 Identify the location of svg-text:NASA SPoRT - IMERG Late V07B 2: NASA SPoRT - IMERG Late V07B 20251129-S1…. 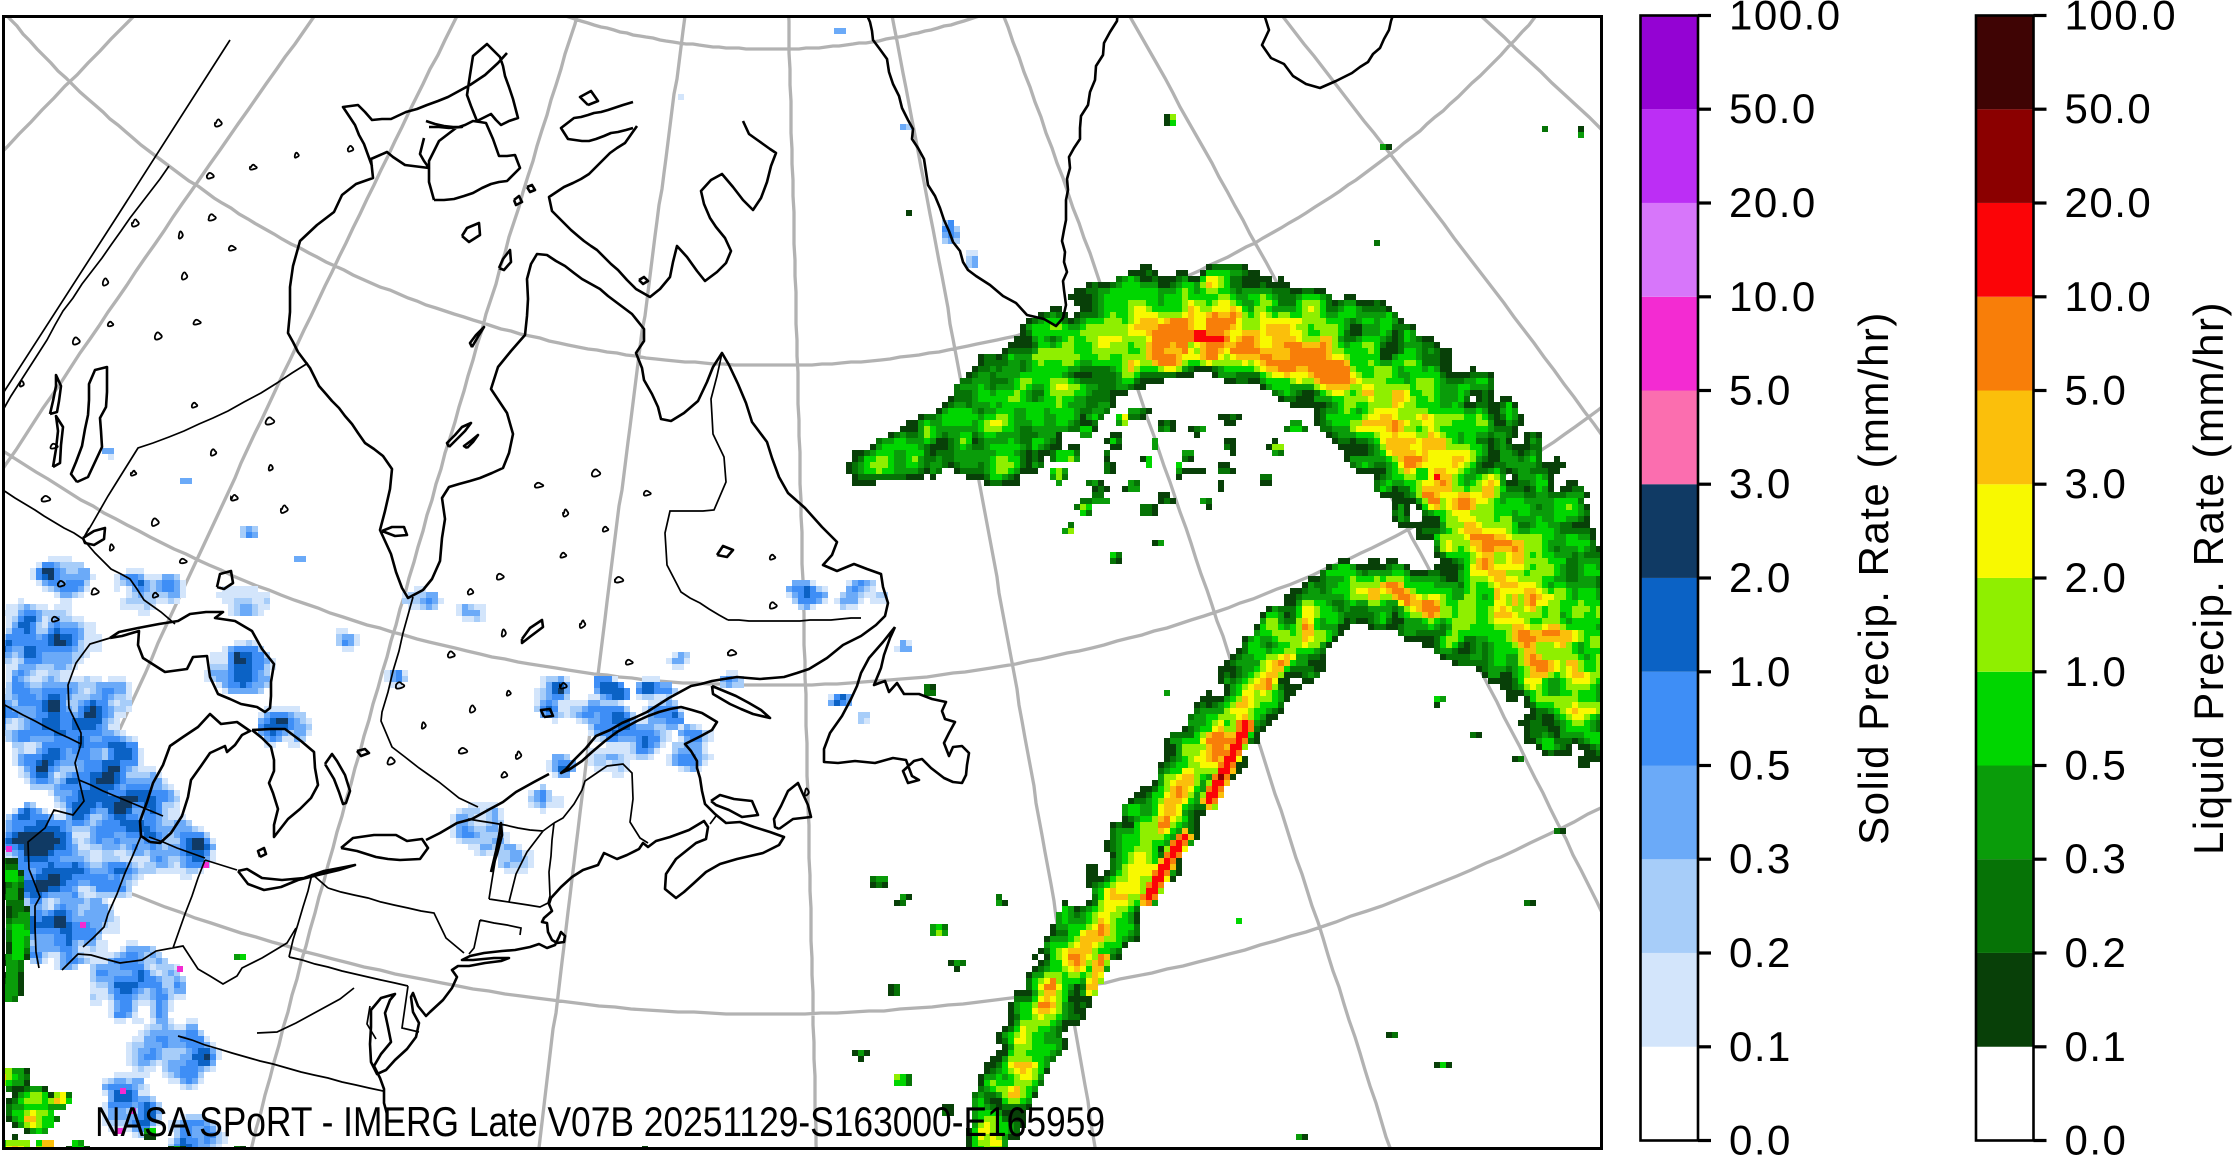
(600, 1121).